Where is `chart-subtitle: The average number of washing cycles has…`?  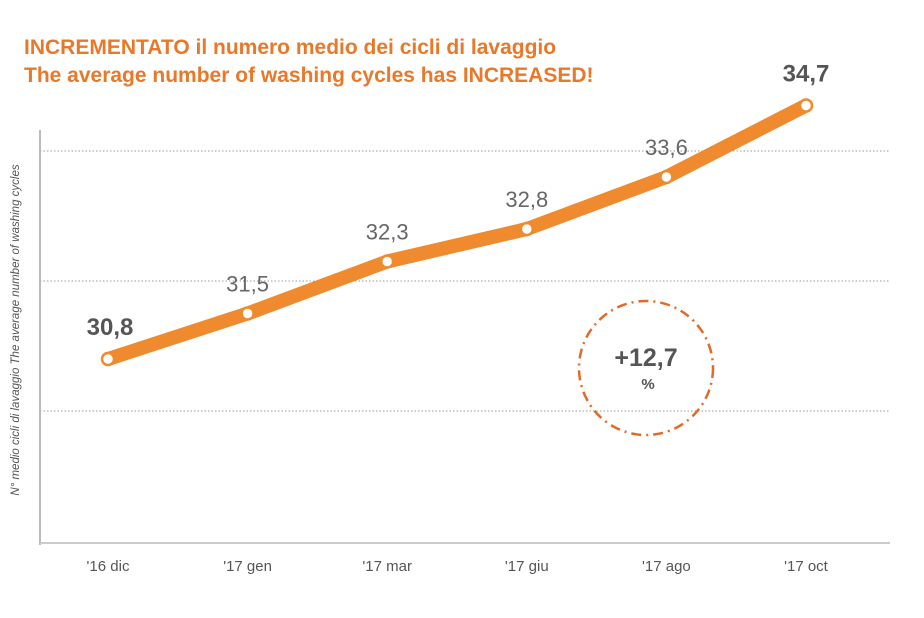
chart-subtitle: The average number of washing cycles has… is located at coordinates (309, 75).